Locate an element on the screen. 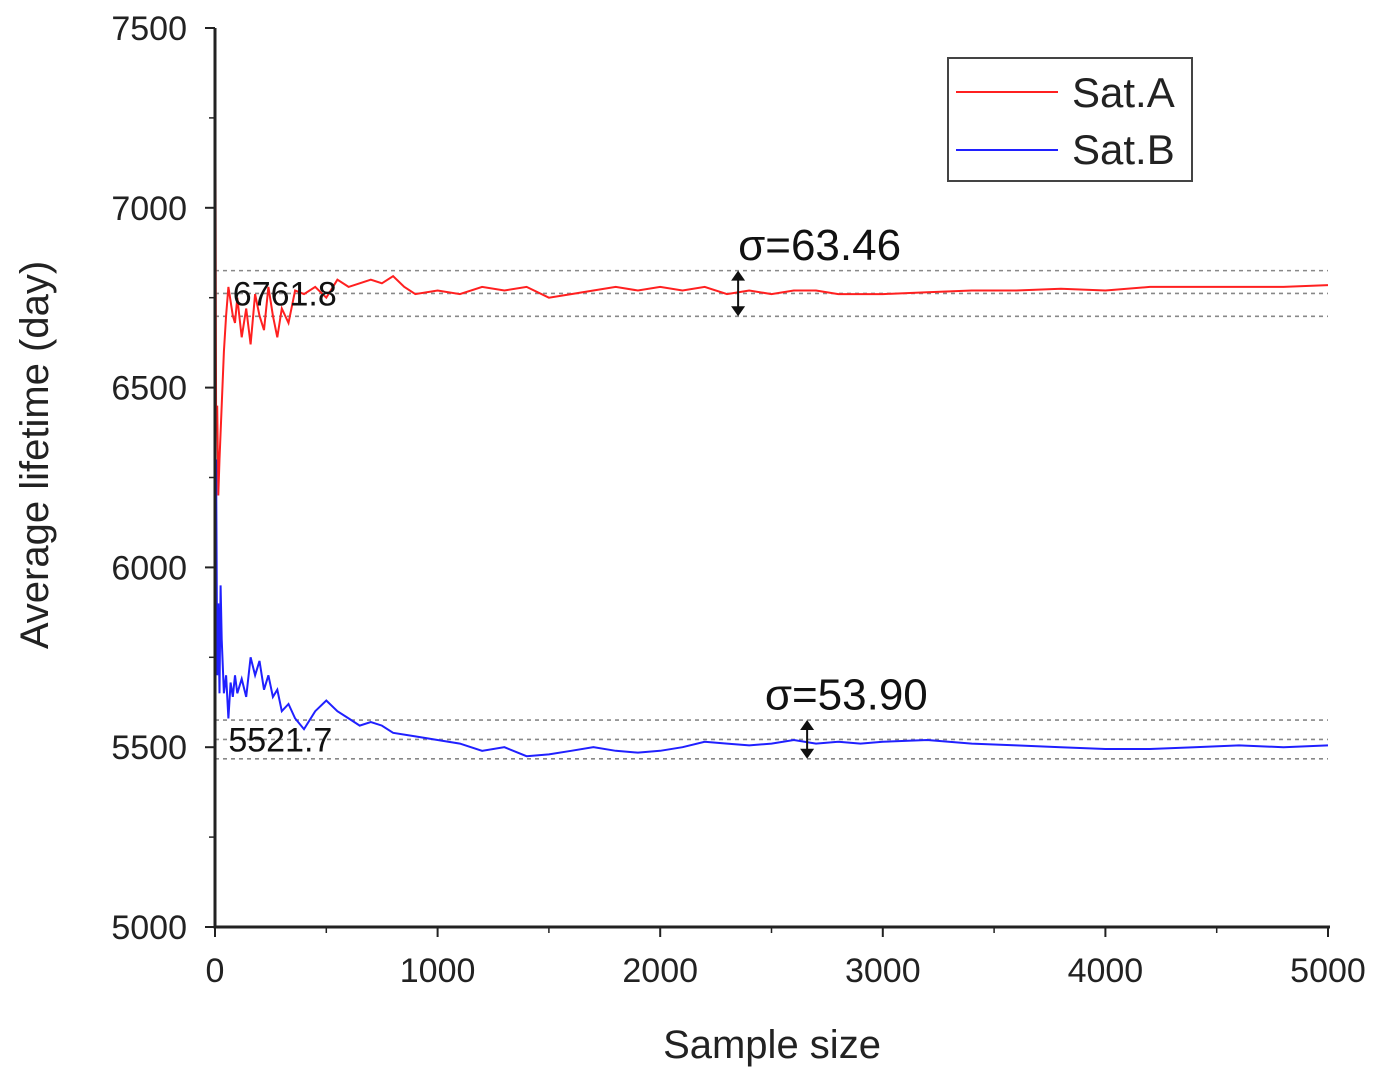 Image resolution: width=1384 pixels, height=1080 pixels. sigma-arrow-head-up-sat-b is located at coordinates (807, 725).